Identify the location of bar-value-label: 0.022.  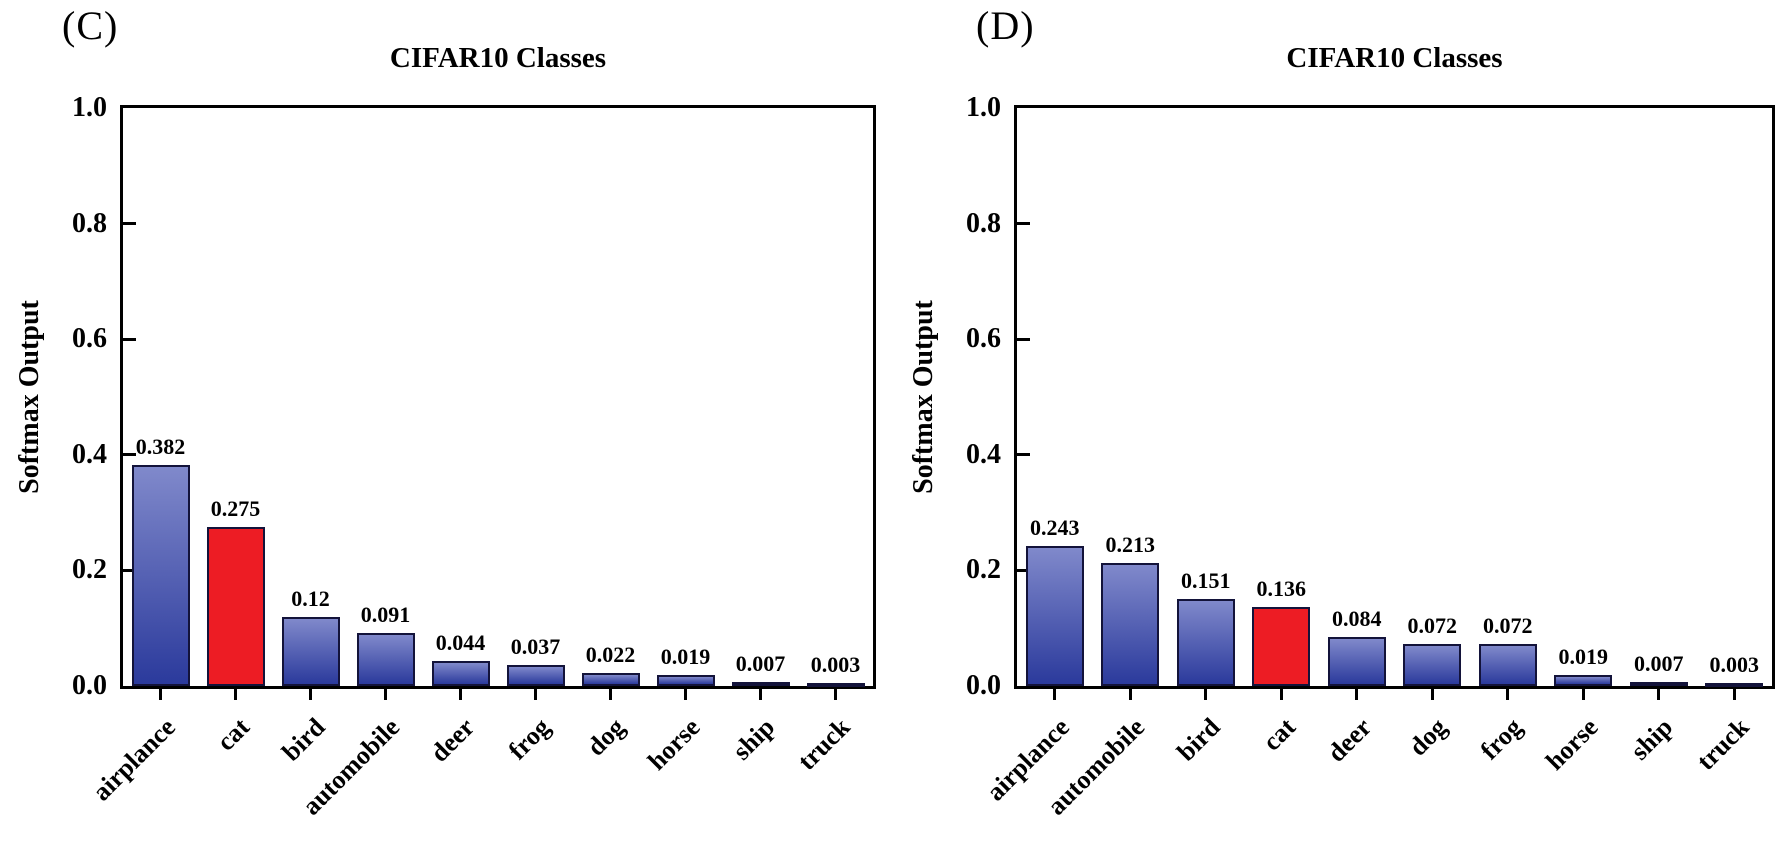
(610, 654).